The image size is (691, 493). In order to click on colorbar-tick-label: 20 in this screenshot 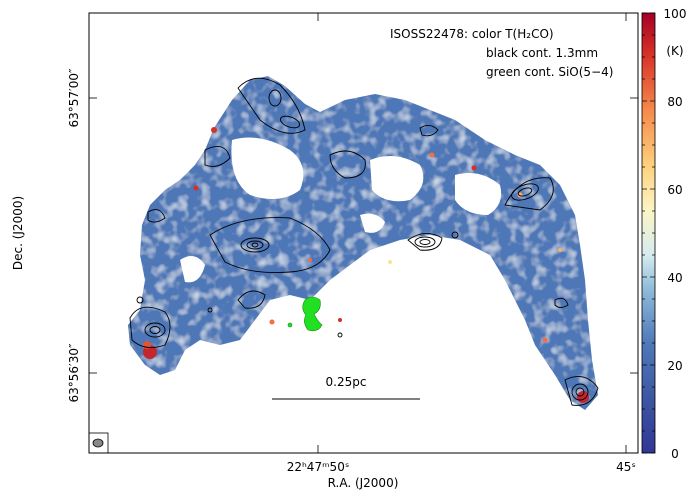, I will do `click(674, 366)`.